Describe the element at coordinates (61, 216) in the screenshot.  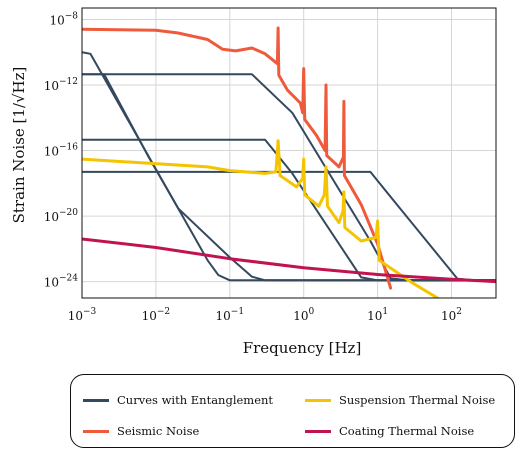
I see `y-tick-label: 10−20` at that location.